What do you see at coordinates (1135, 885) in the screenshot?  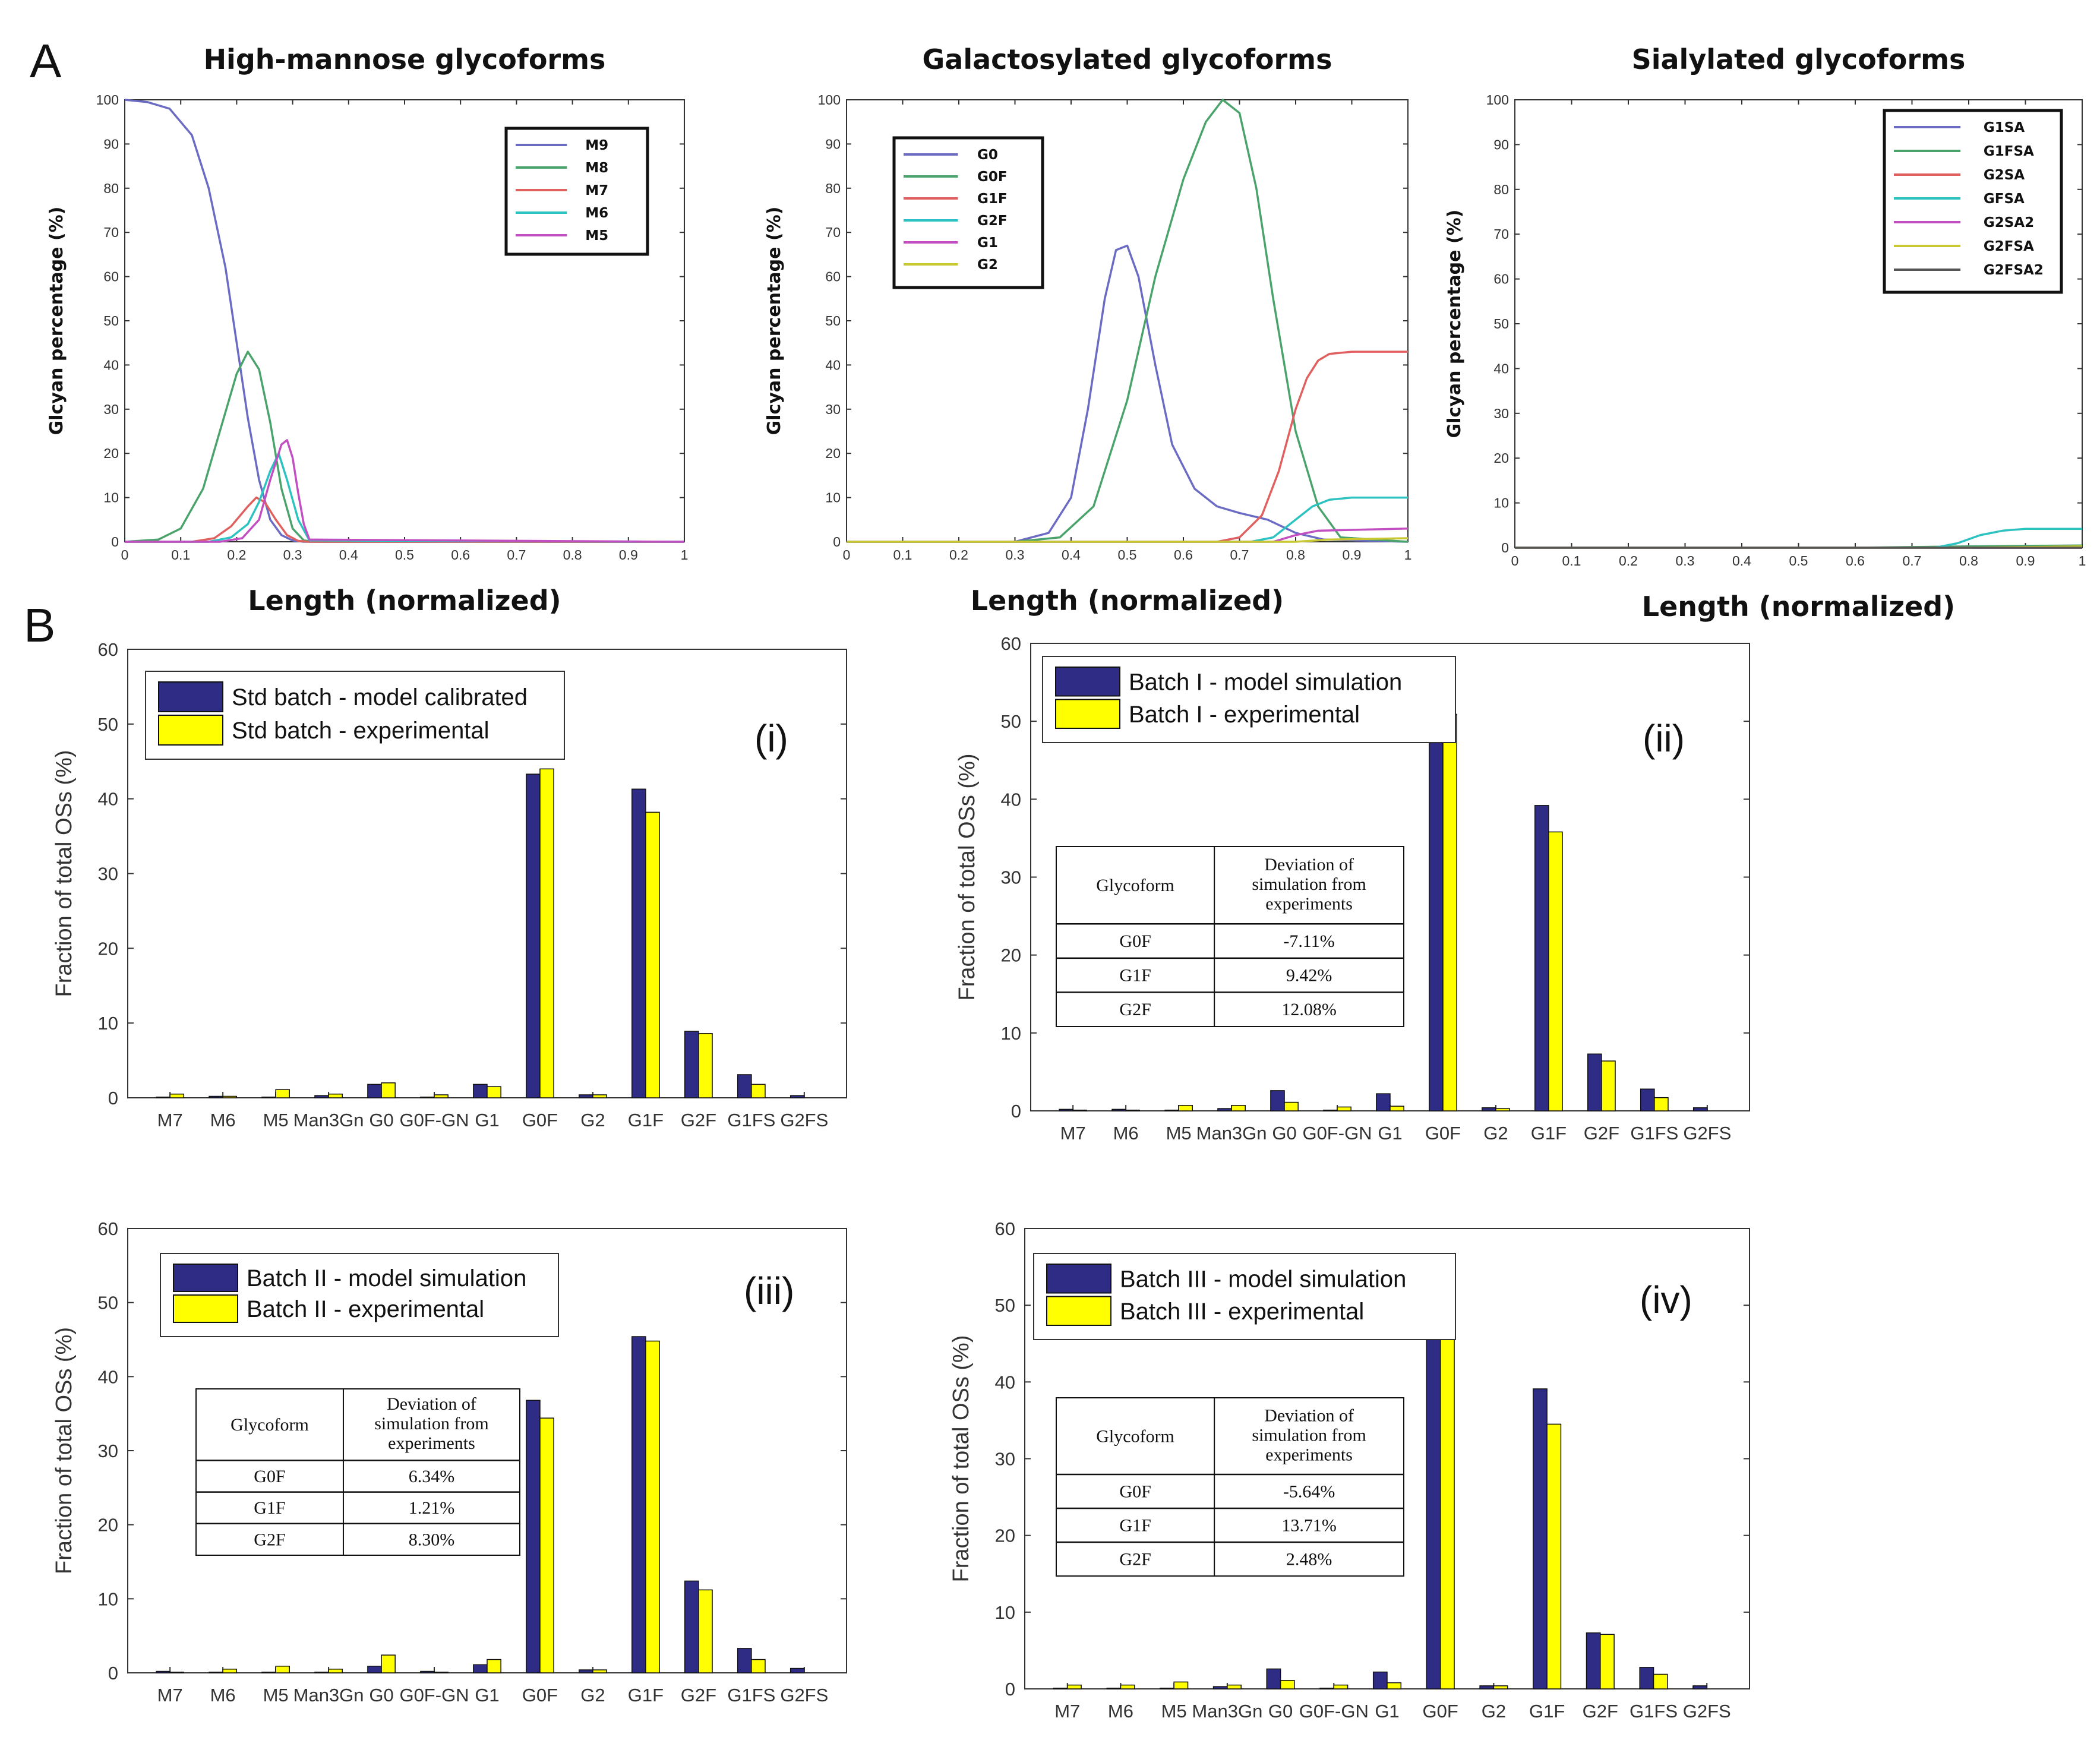 I see `table-header-glycoform: Glycoform` at bounding box center [1135, 885].